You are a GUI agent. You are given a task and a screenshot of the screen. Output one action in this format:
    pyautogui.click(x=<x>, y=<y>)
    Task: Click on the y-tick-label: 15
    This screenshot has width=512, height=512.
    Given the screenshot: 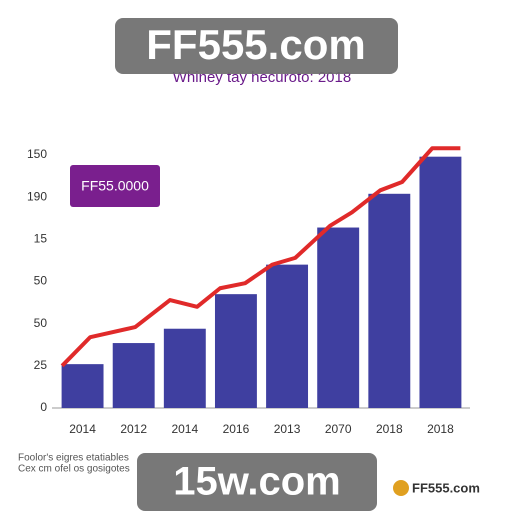 What is the action you would take?
    pyautogui.click(x=41, y=239)
    